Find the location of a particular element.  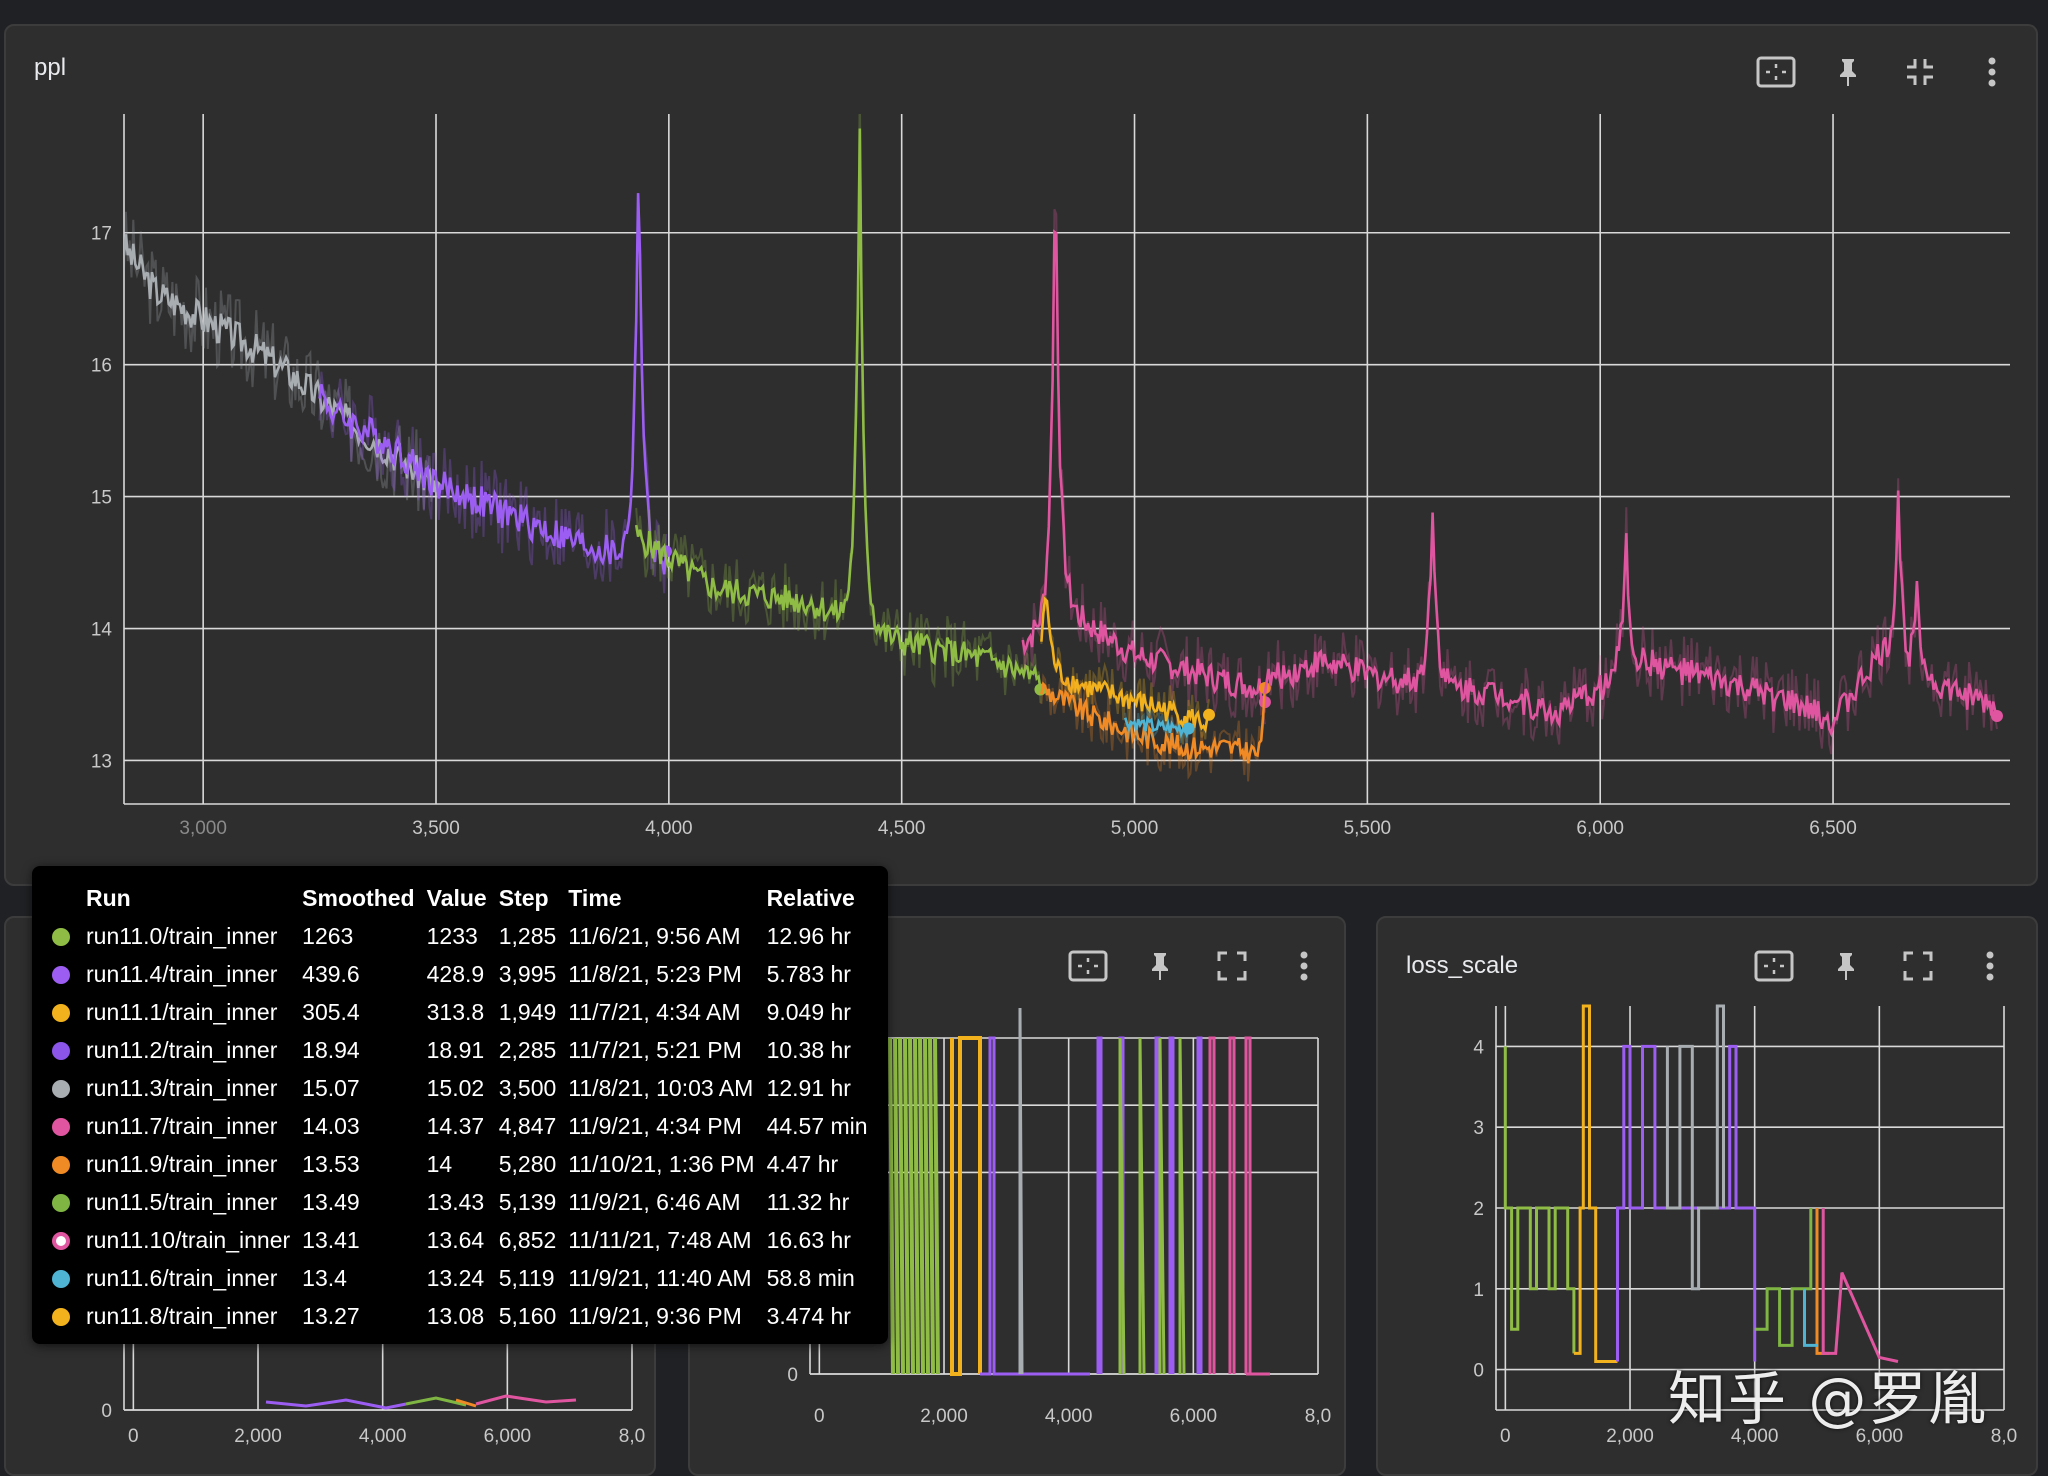

clip-more-button is located at coordinates (1304, 966).